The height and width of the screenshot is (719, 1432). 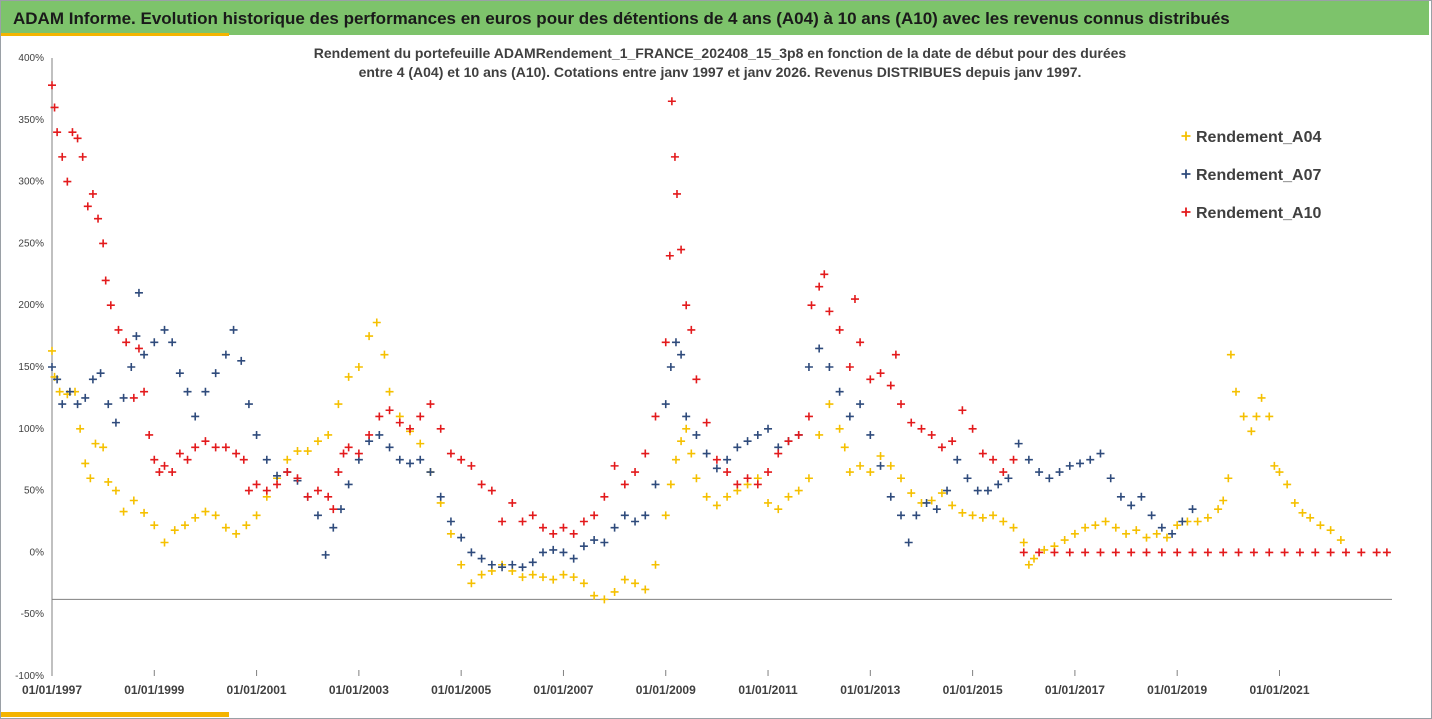 What do you see at coordinates (31, 182) in the screenshot?
I see `y-tick-label: 300%` at bounding box center [31, 182].